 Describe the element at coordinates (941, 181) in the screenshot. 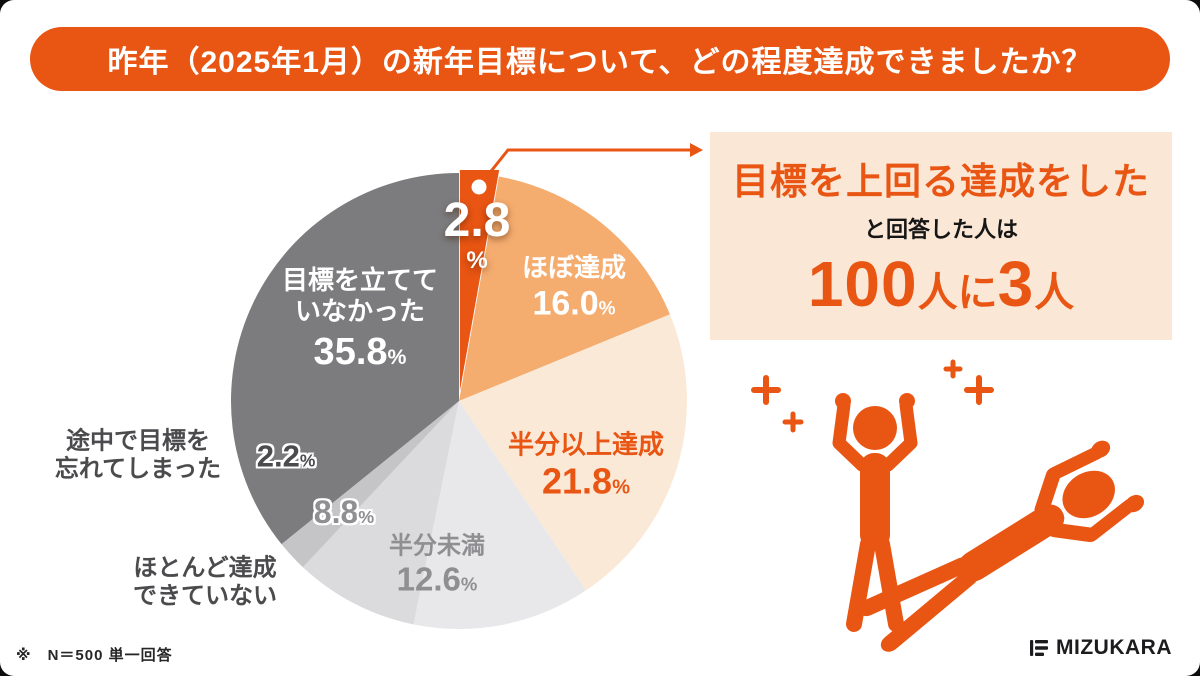

I see `callout-headline: 目標を上回る達成をした` at that location.